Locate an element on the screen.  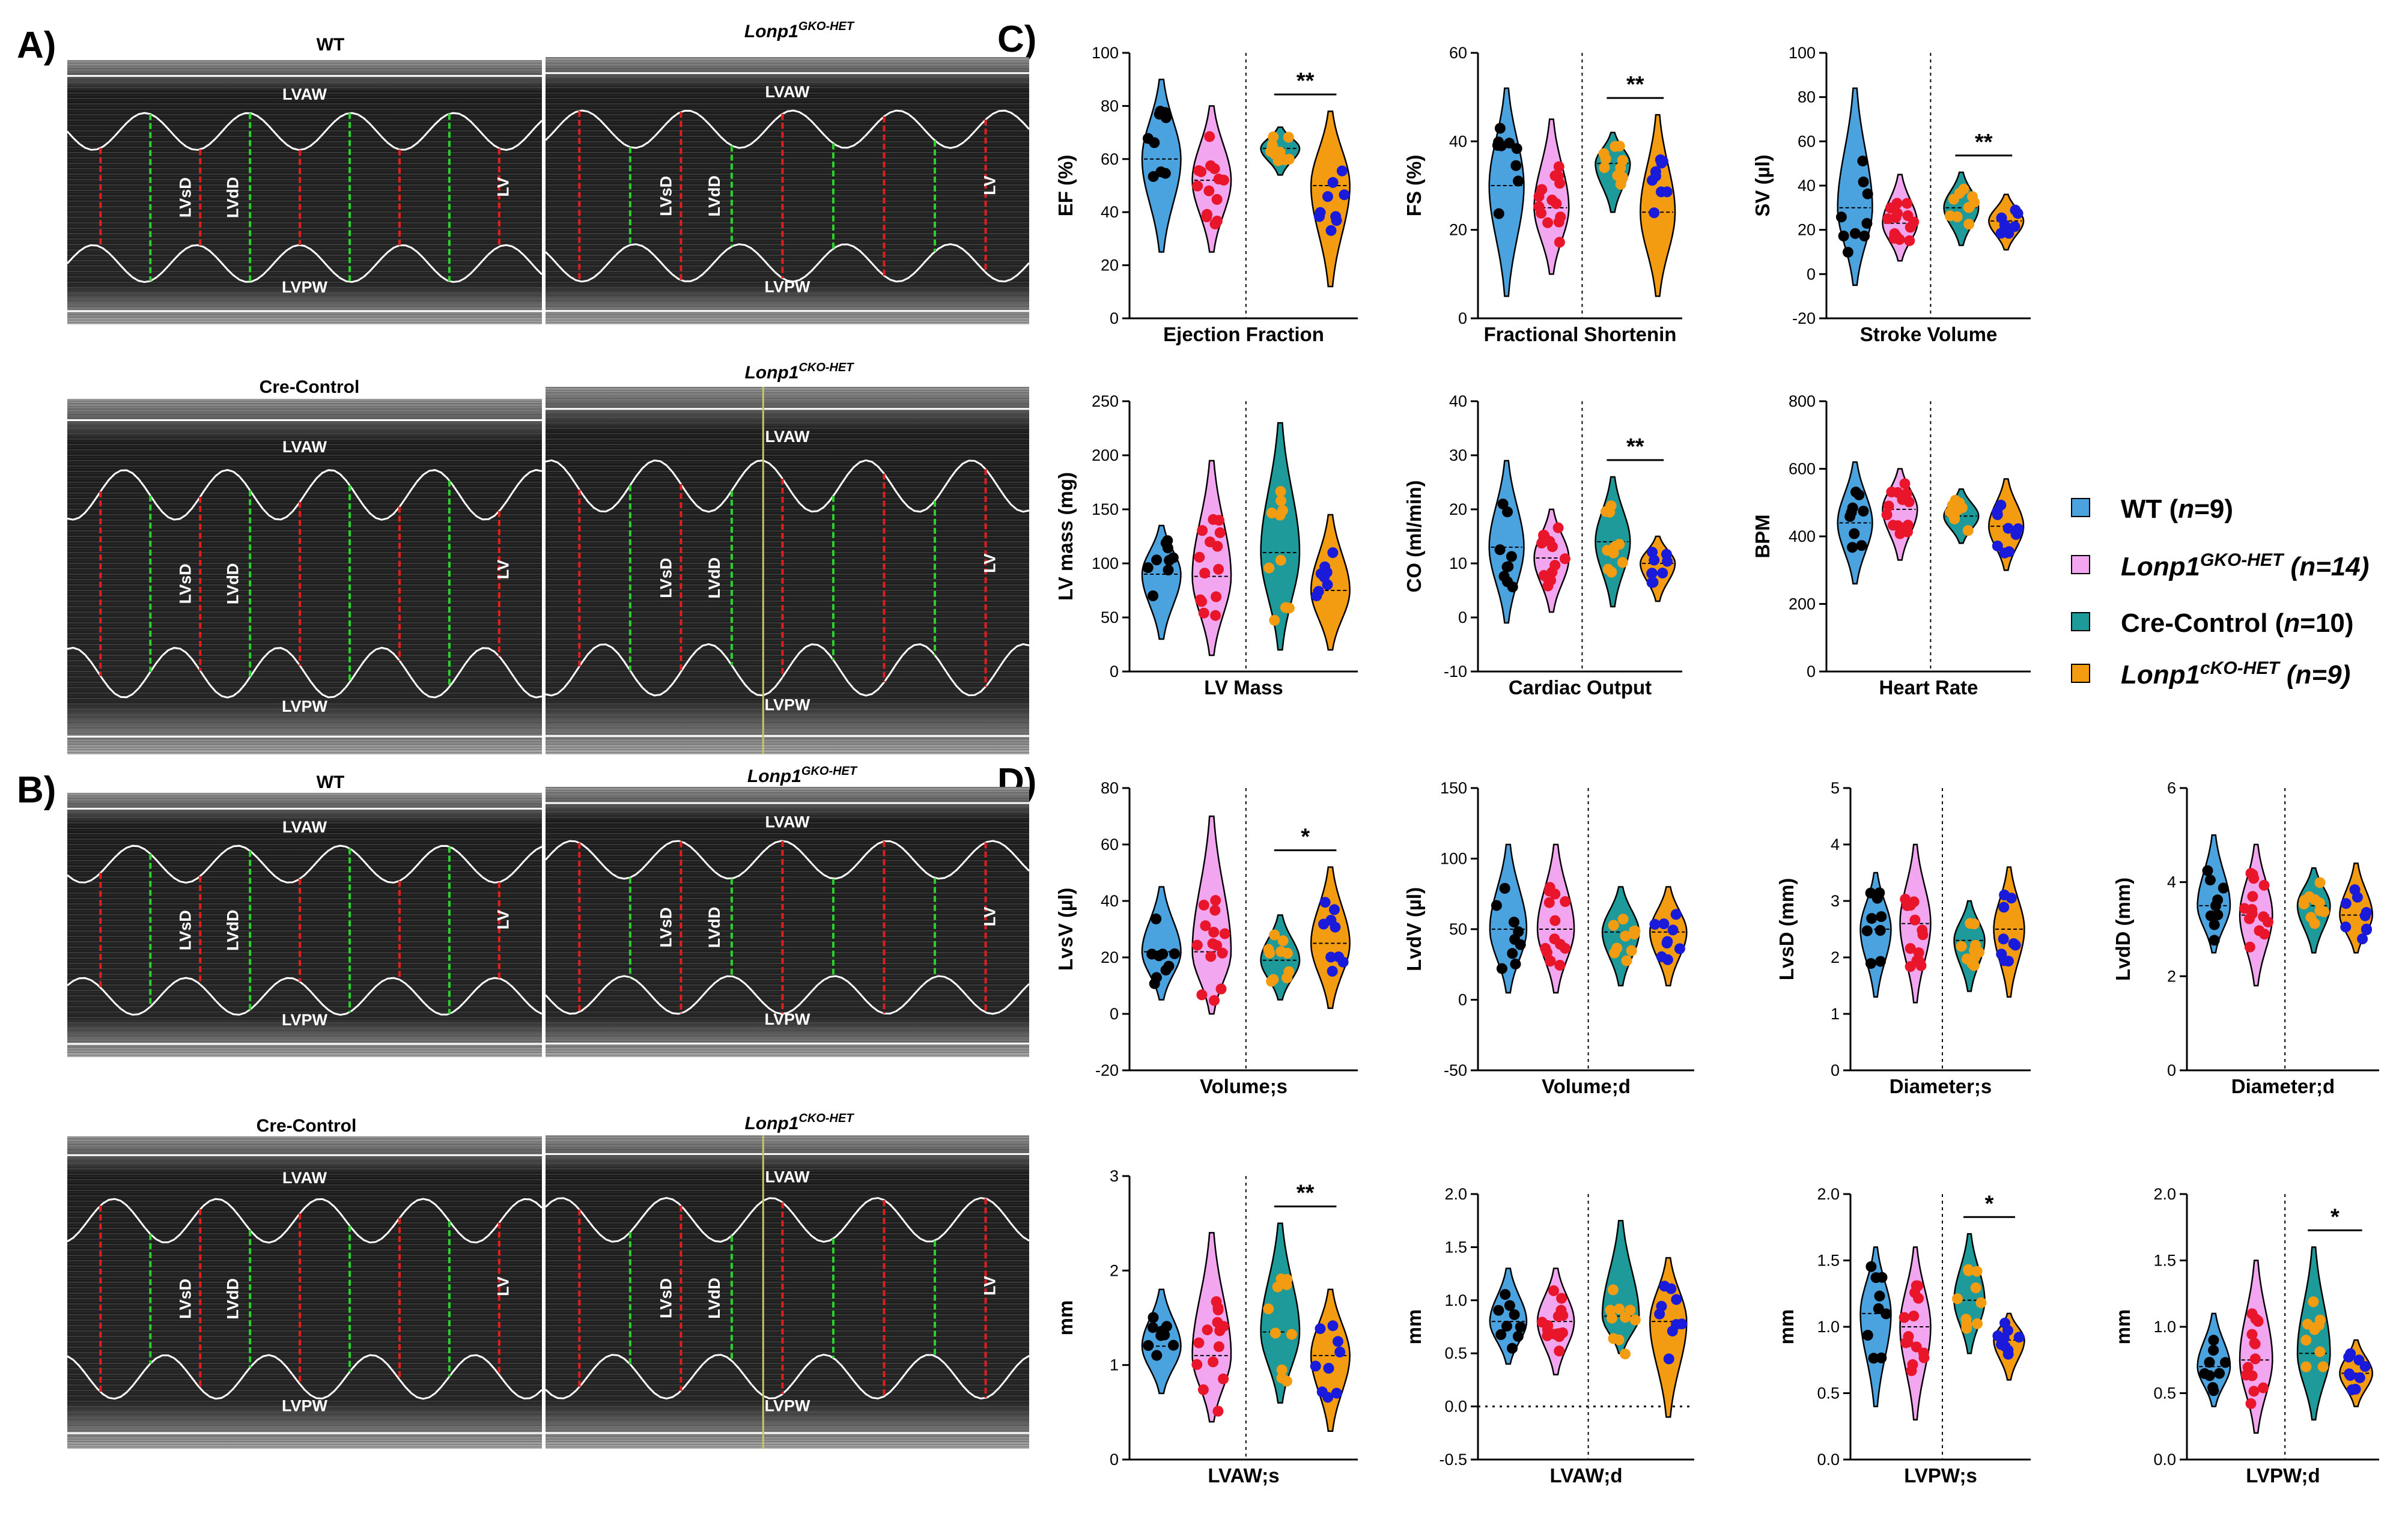
panel-label-b: B) is located at coordinates (36, 790).